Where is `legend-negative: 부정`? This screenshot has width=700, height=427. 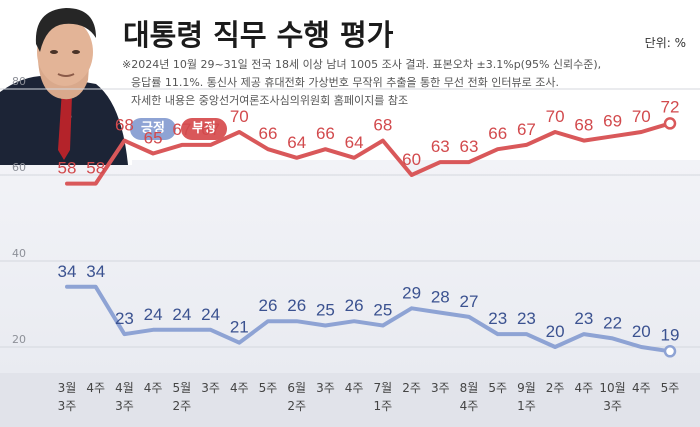
legend-negative: 부정 is located at coordinates (204, 129).